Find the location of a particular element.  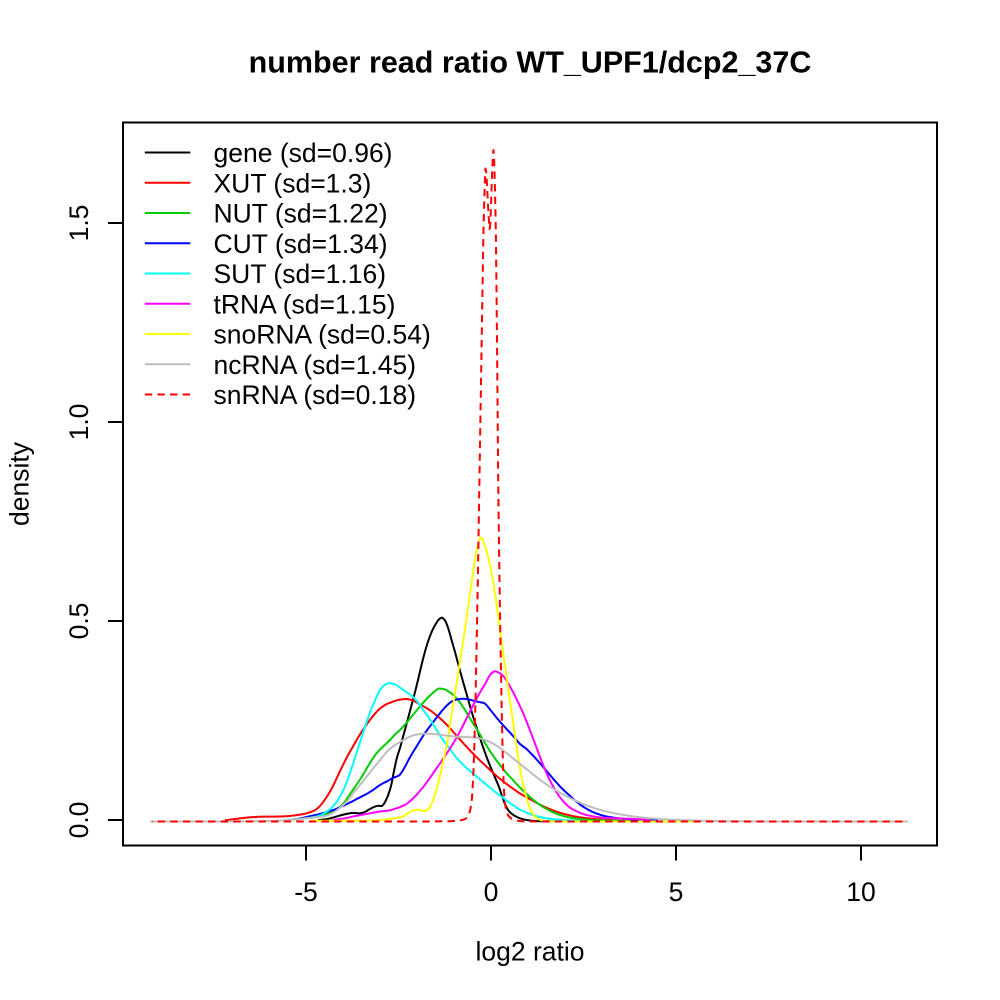

svg-text: XUT (sd=1.3) is located at coordinates (293, 183).